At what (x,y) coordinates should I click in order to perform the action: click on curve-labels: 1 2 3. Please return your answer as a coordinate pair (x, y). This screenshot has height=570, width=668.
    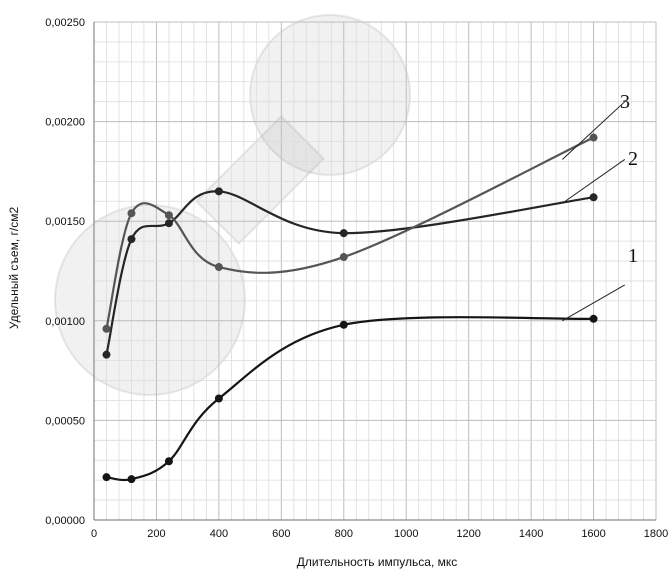
    Looking at the image, I should click on (599, 206).